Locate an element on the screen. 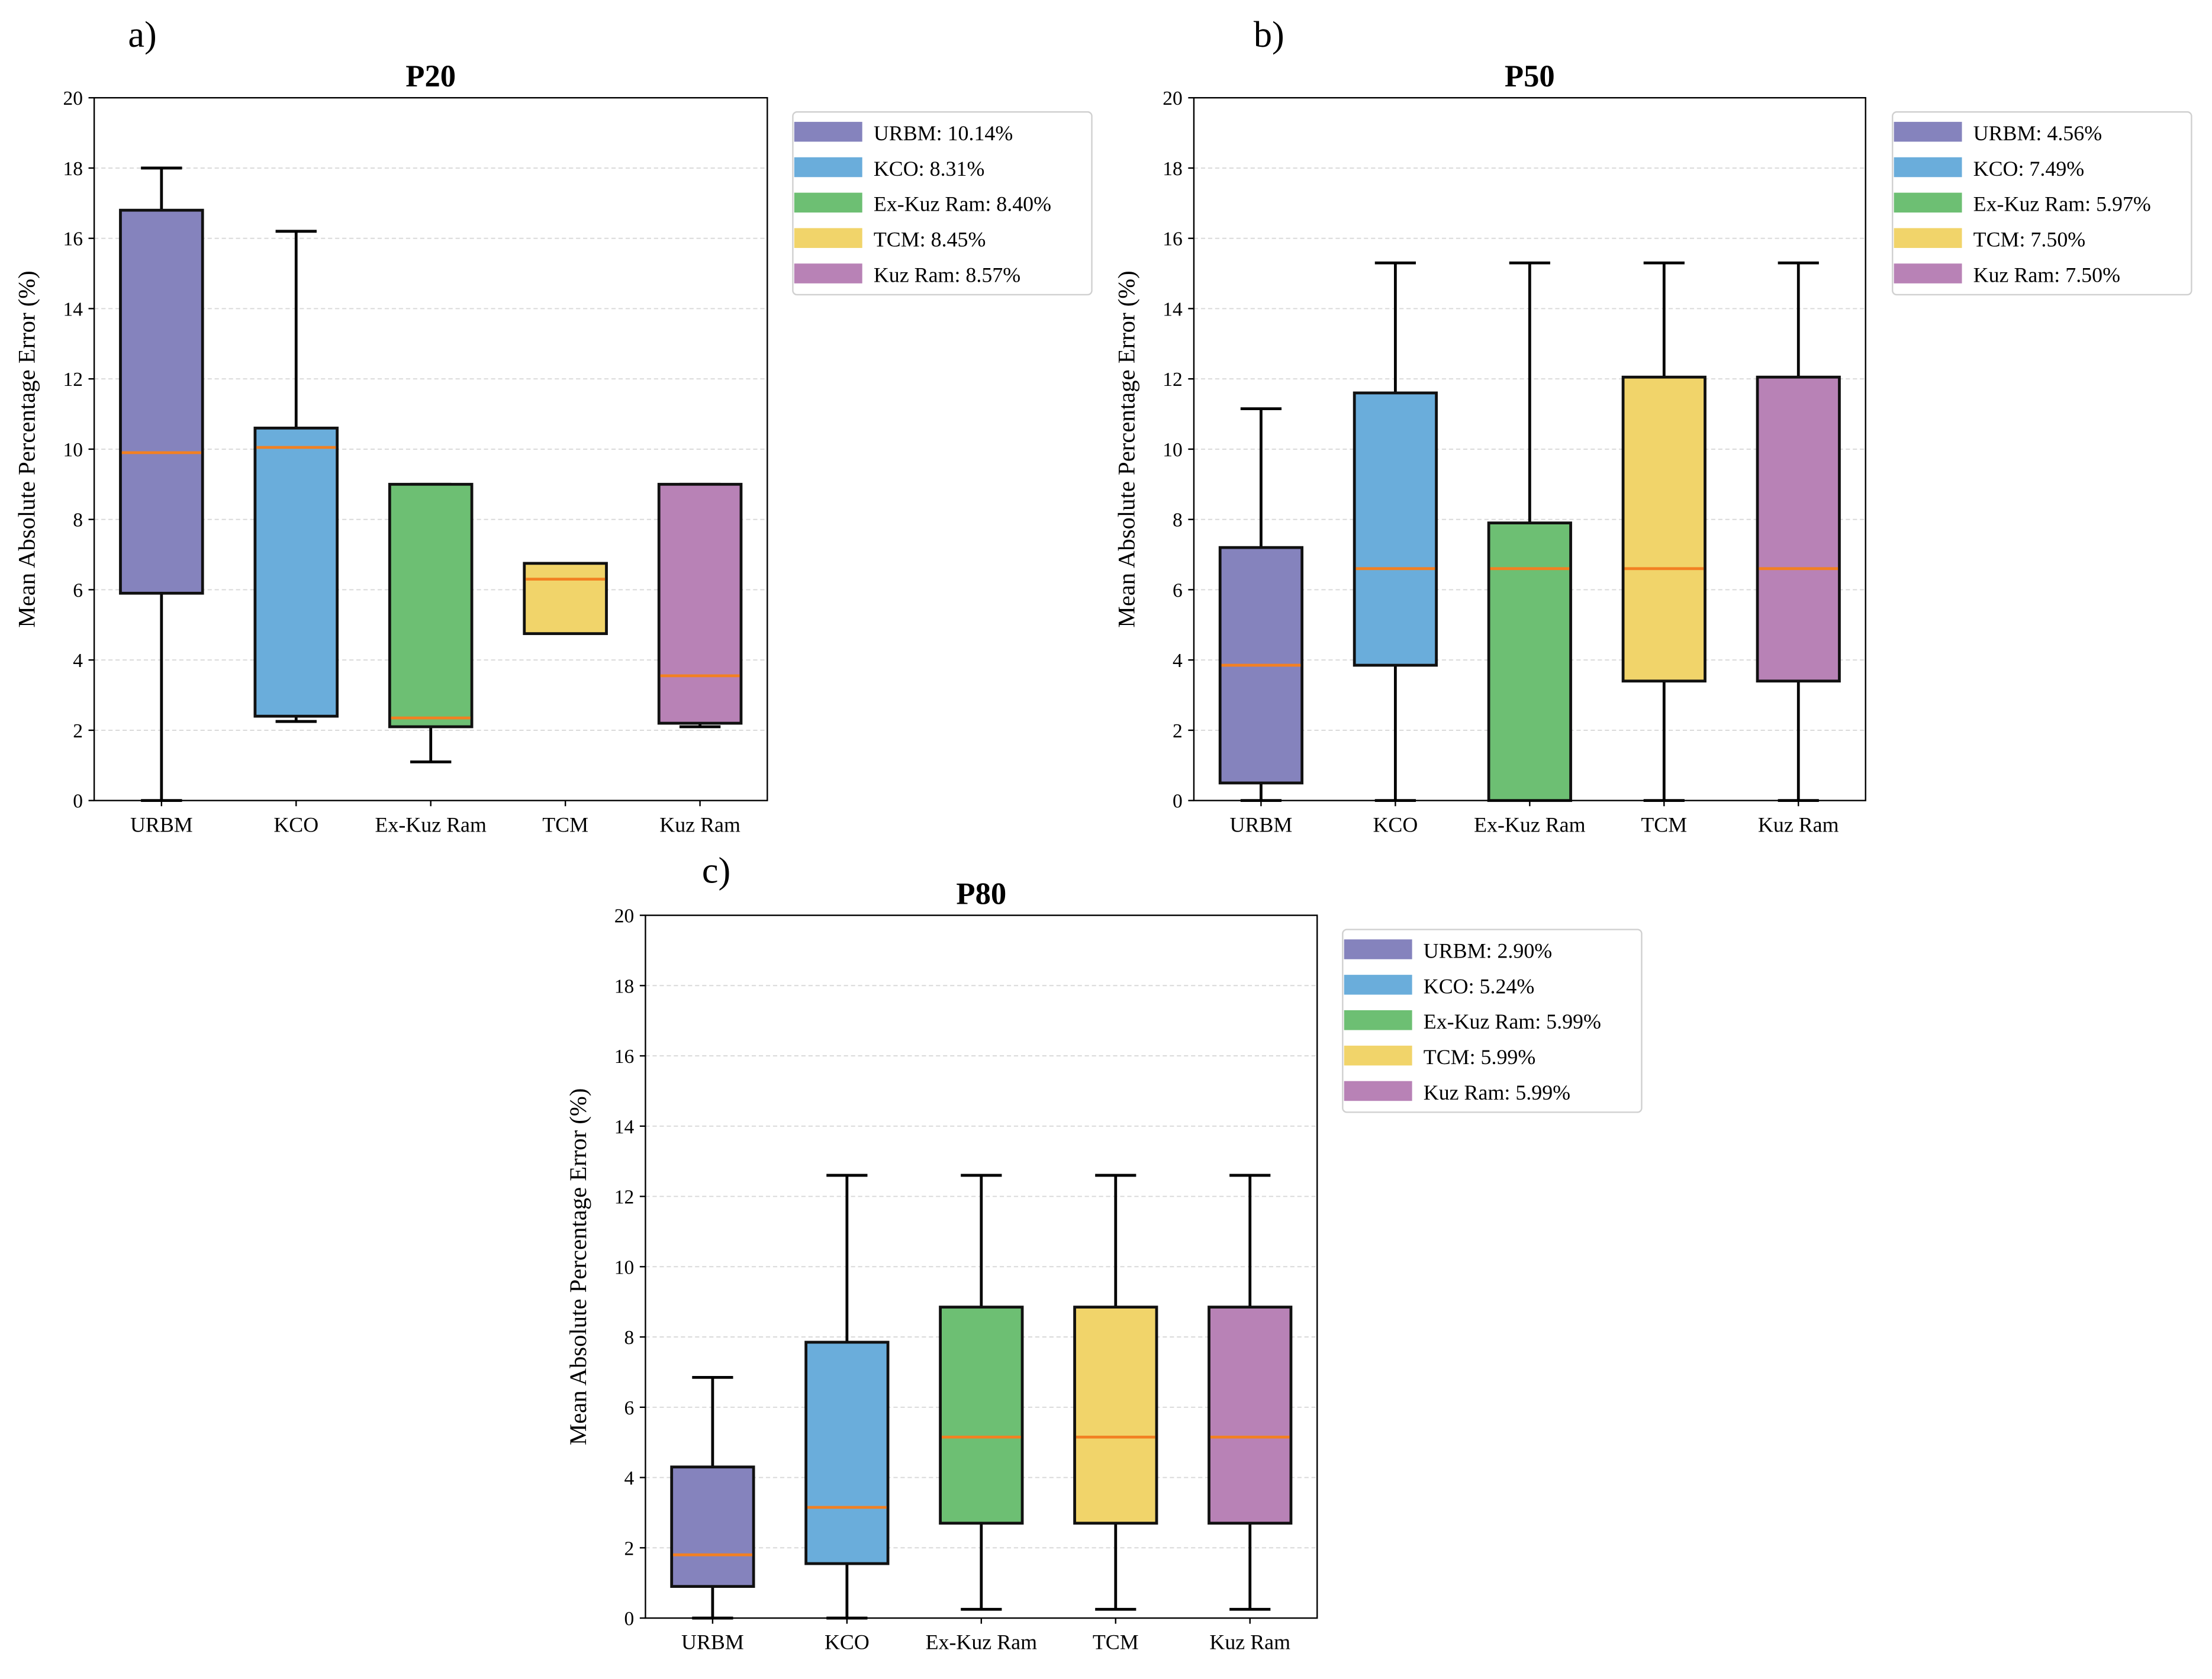  legend-entry: Kuz Ram: 5.99% is located at coordinates (1497, 1092).